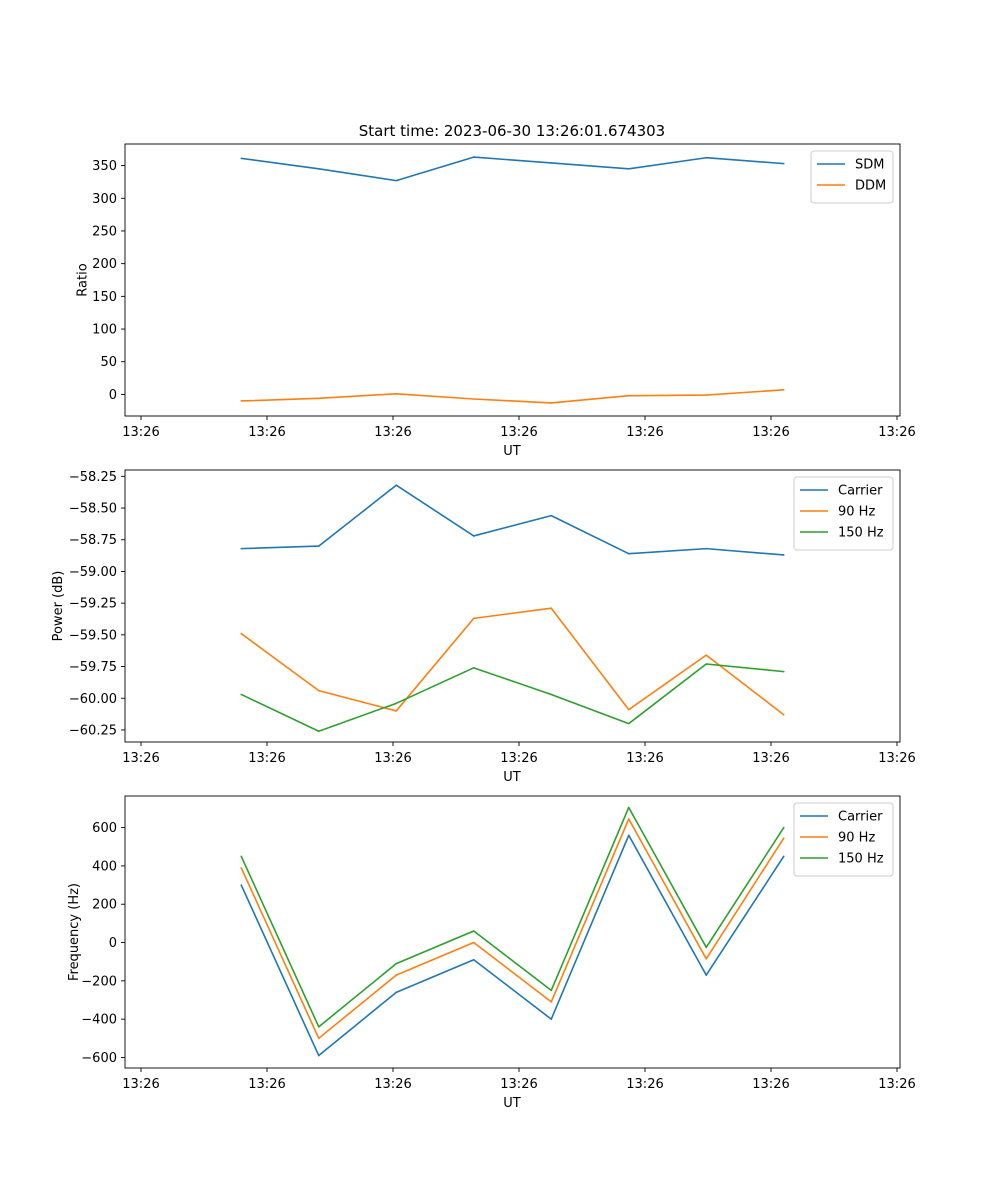 Image resolution: width=1000 pixels, height=1200 pixels. What do you see at coordinates (843, 513) in the screenshot?
I see `legend: Carrier 90 Hz 150 Hz` at bounding box center [843, 513].